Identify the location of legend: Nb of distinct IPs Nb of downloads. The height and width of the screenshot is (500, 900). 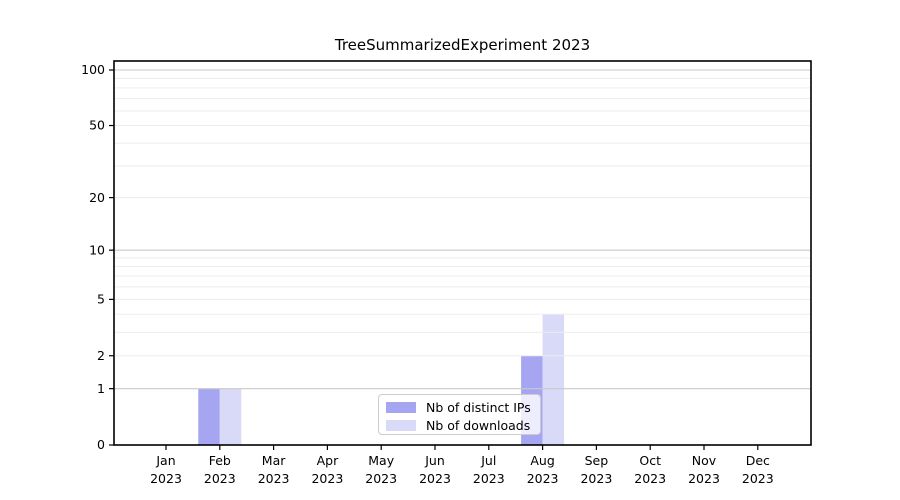
(459, 414).